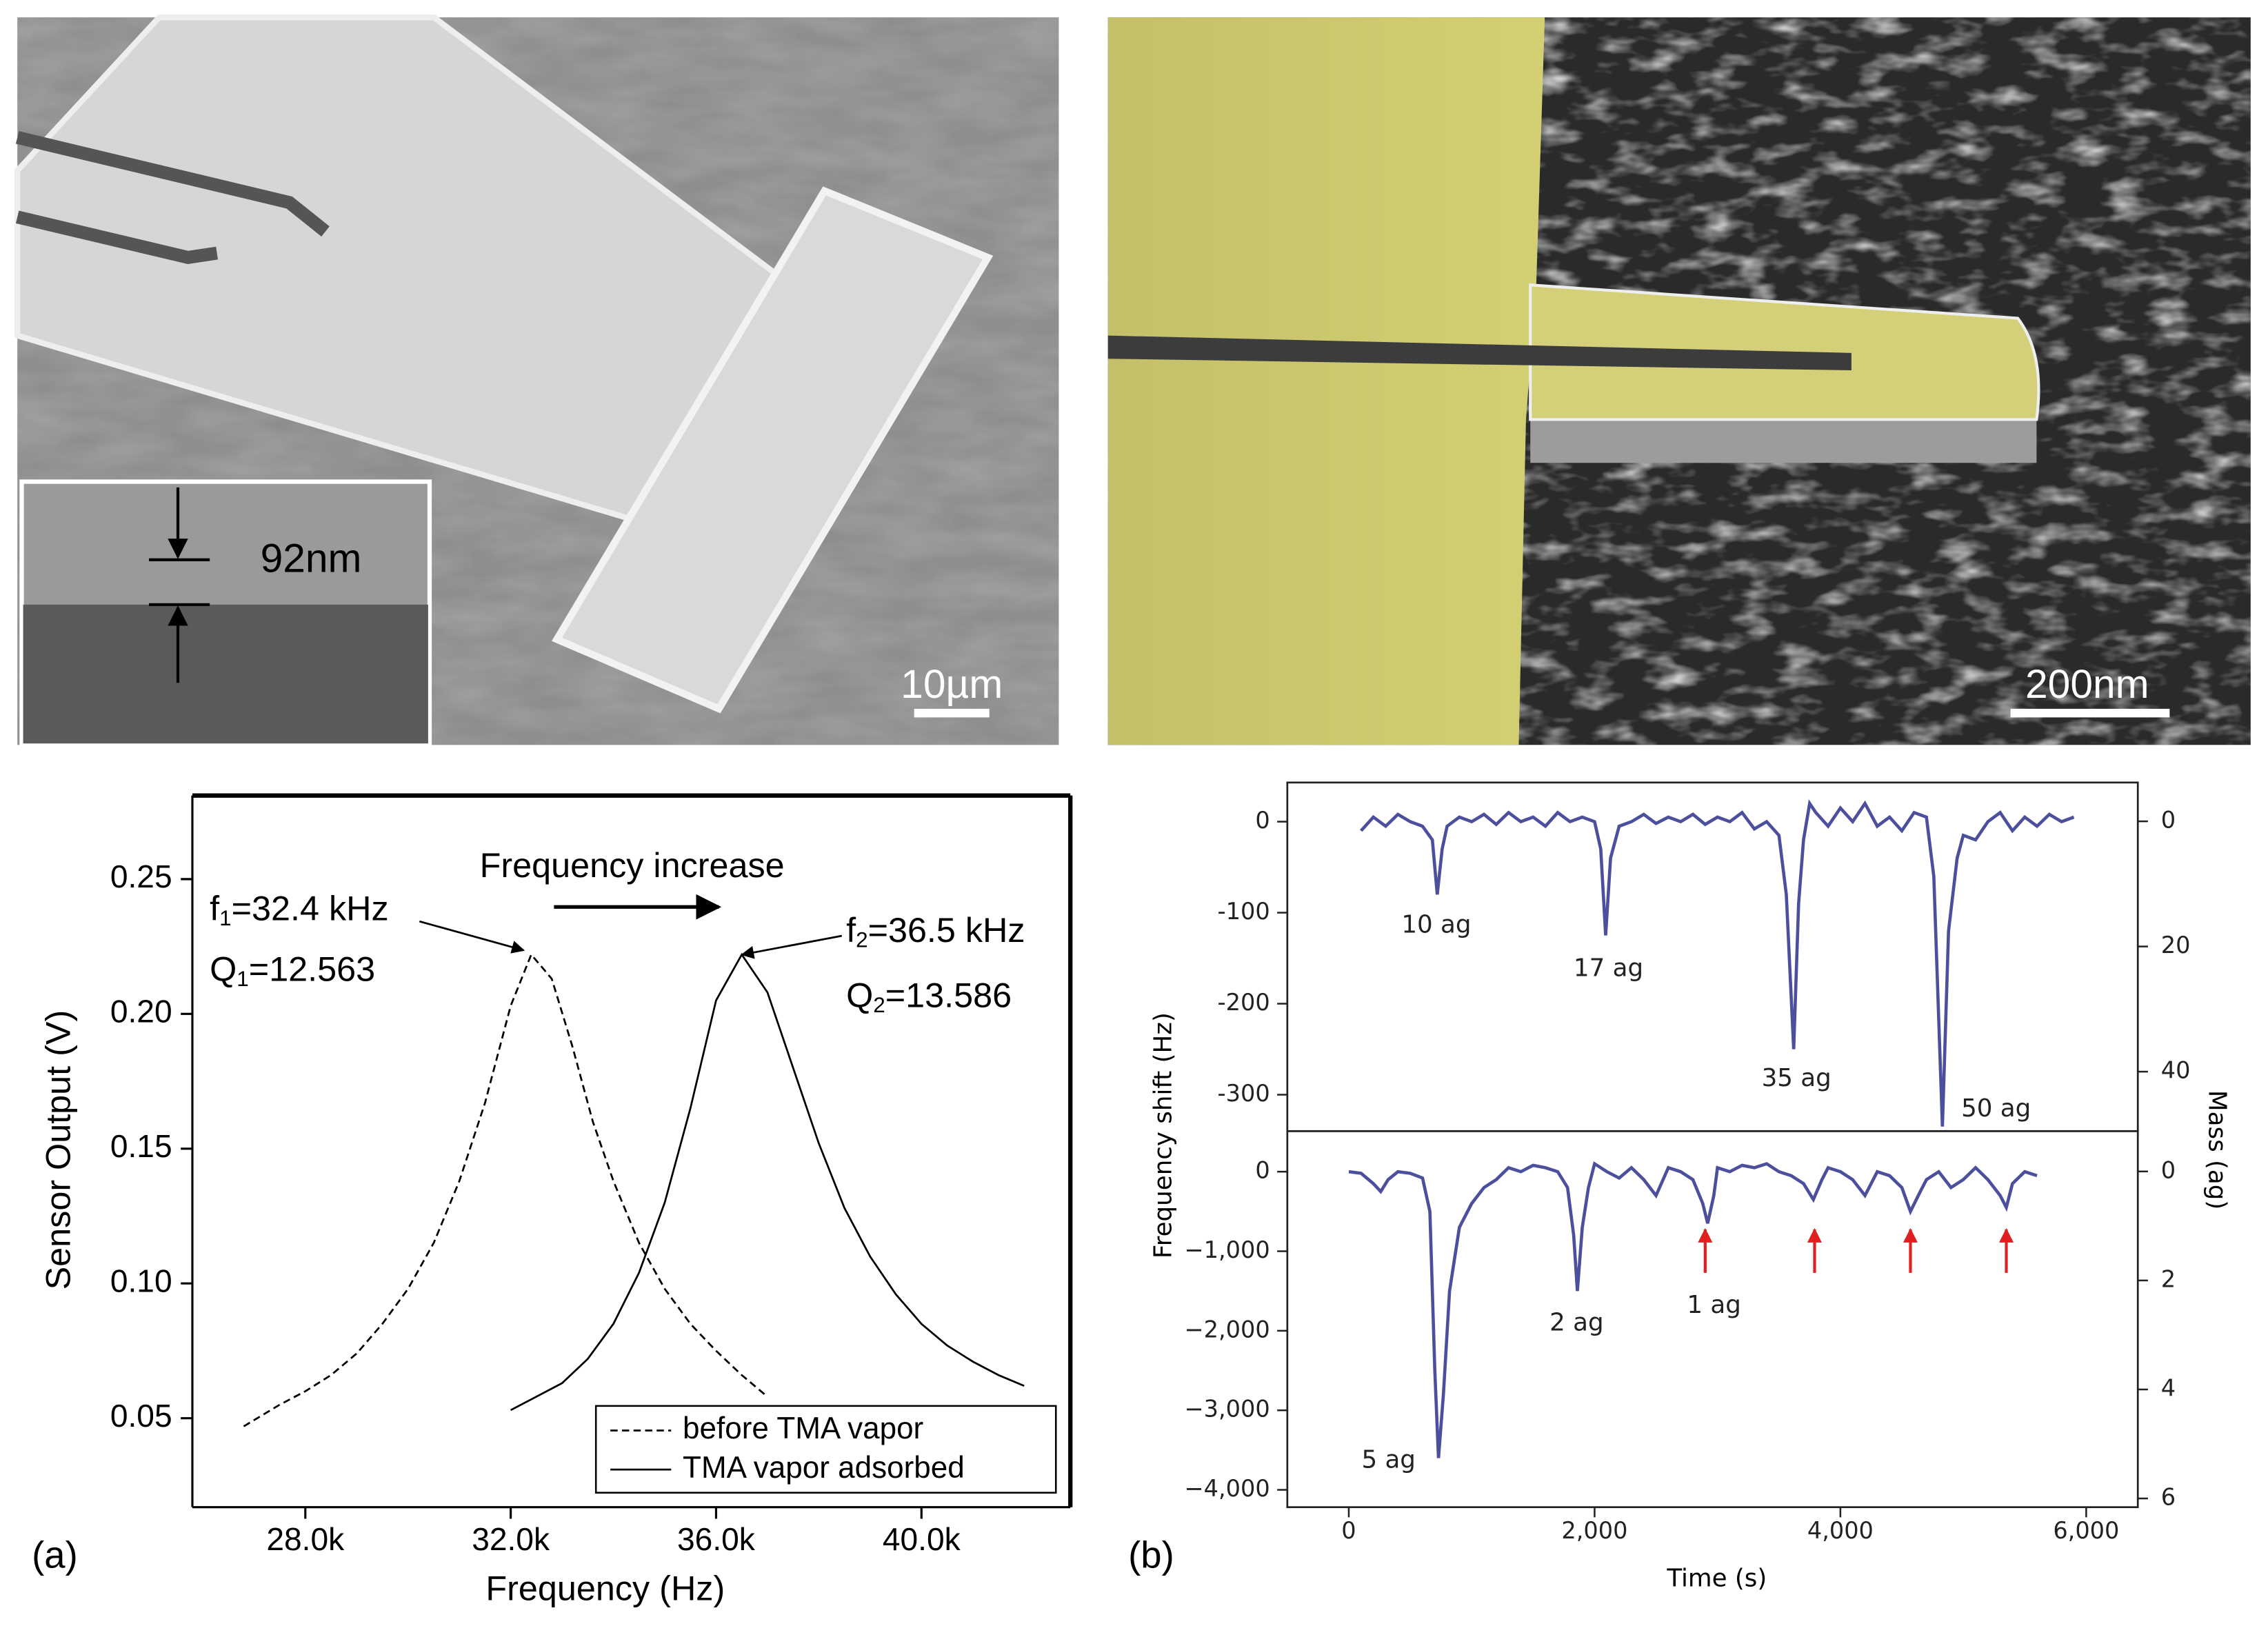 This screenshot has height=1626, width=2268. What do you see at coordinates (2216, 1150) in the screenshot?
I see `y2-axis-label: Mass (ag)` at bounding box center [2216, 1150].